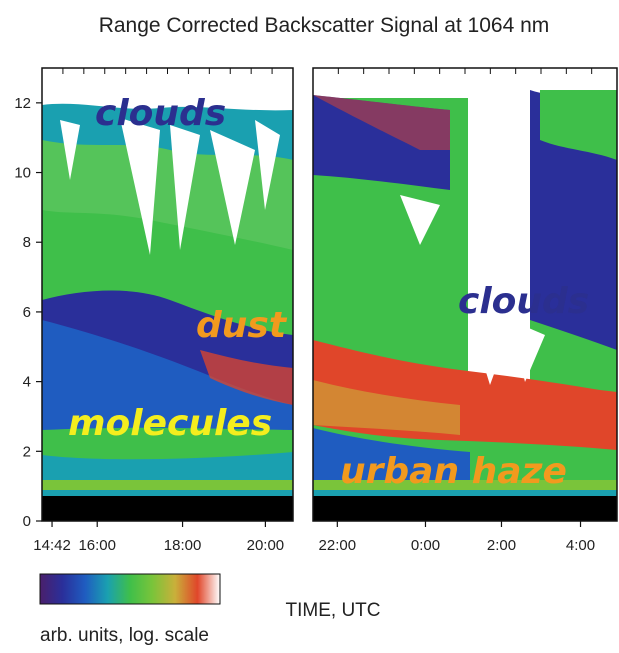 This screenshot has height=653, width=619. I want to click on y-tick-label: 6, so click(27, 312).